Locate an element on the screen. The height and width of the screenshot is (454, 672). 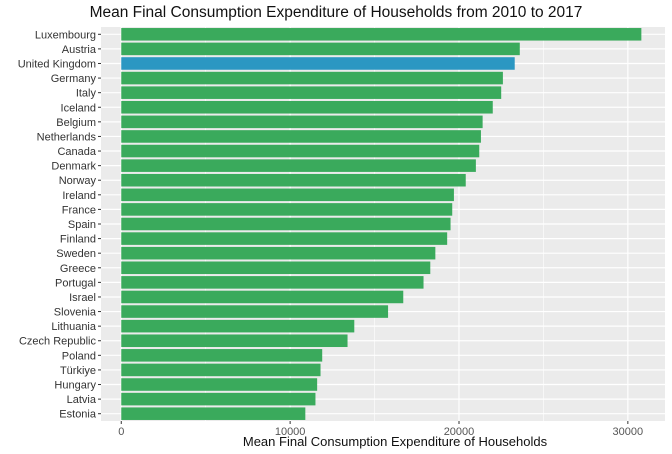
y-tick-label: Denmark is located at coordinates (73, 167).